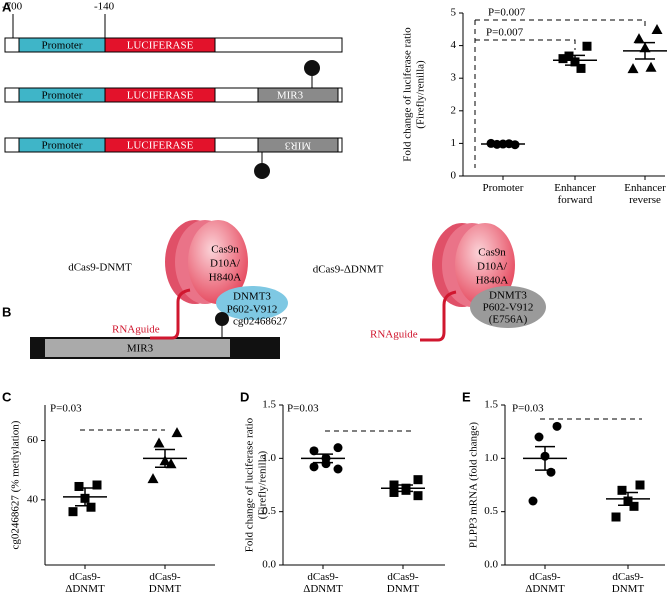 This screenshot has height=596, width=669. Describe the element at coordinates (474, 485) in the screenshot. I see `y-axis-label: PLPP3 mRNA (fold change)` at that location.